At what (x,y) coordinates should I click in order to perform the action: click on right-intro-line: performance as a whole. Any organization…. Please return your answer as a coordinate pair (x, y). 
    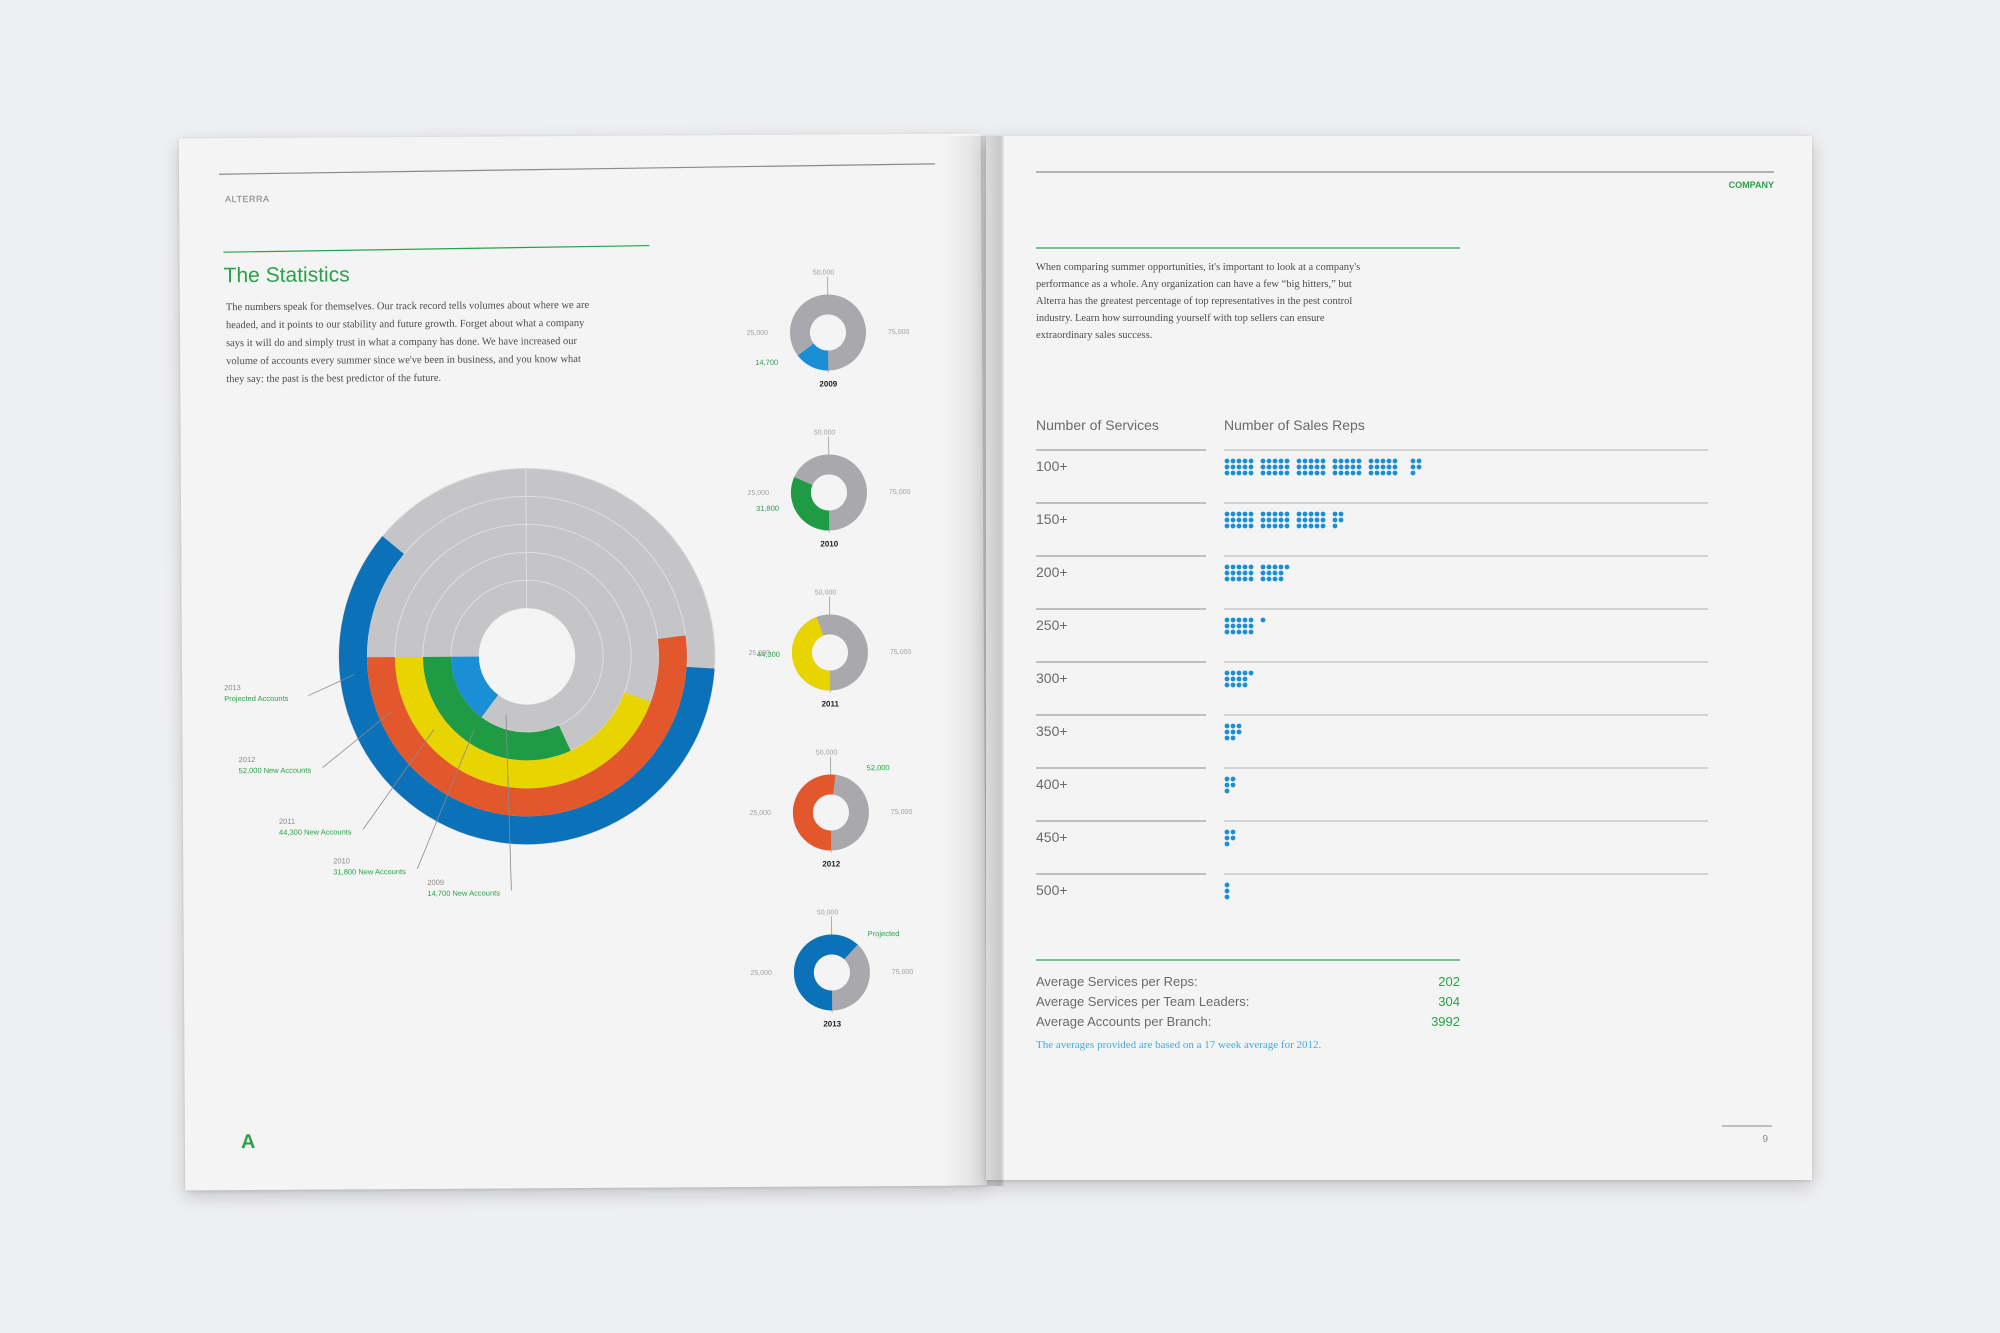
    Looking at the image, I should click on (1194, 284).